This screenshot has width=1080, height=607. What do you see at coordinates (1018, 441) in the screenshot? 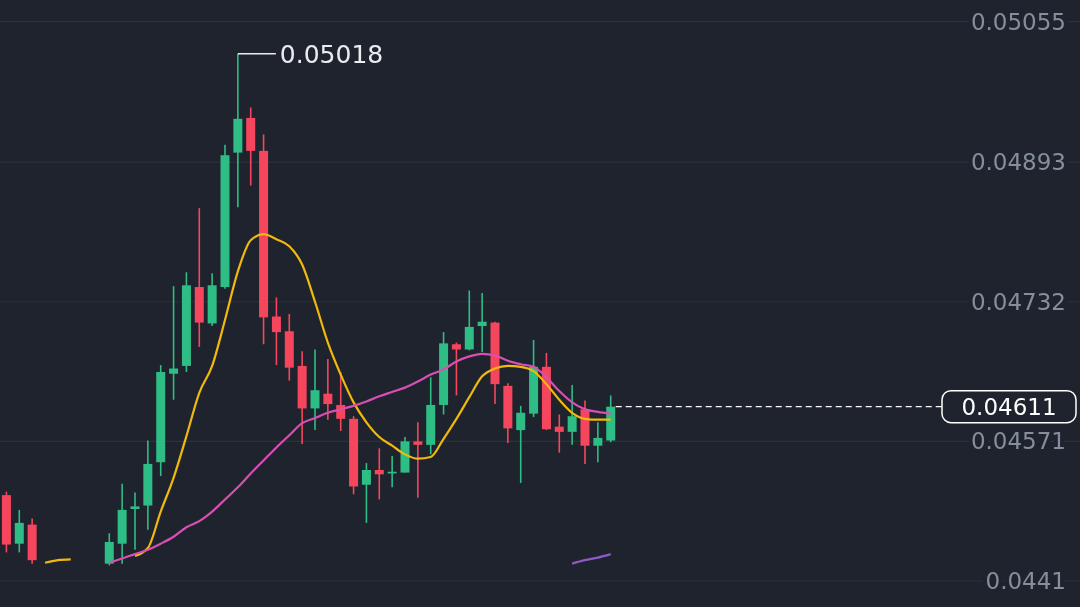
I see `y-tick-label: 0.04571` at bounding box center [1018, 441].